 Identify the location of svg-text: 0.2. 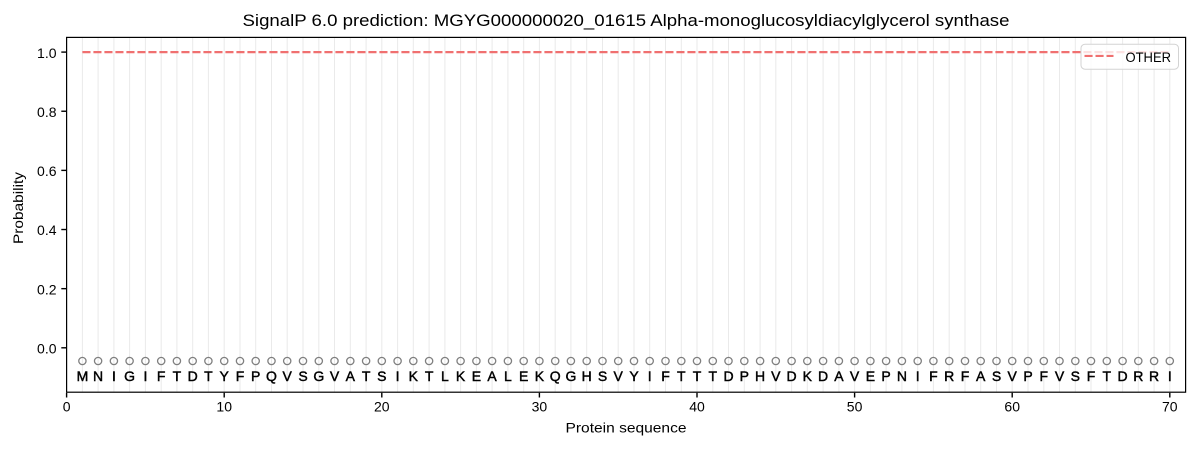
(47, 289).